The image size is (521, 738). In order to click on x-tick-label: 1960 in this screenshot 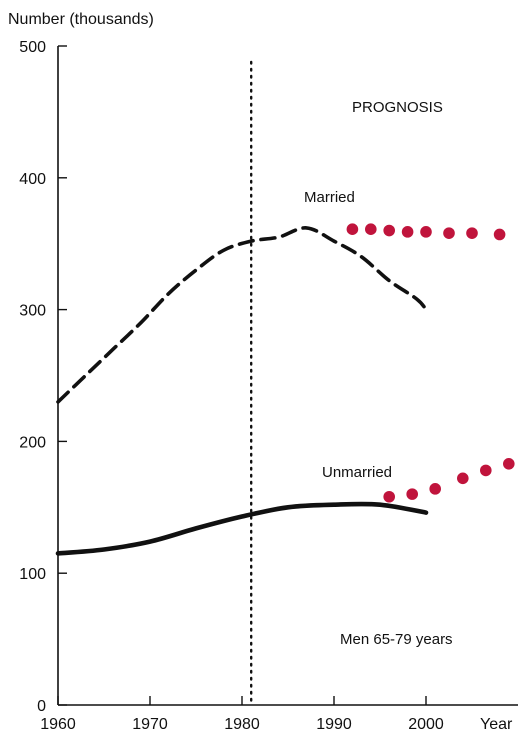, I will do `click(58, 724)`.